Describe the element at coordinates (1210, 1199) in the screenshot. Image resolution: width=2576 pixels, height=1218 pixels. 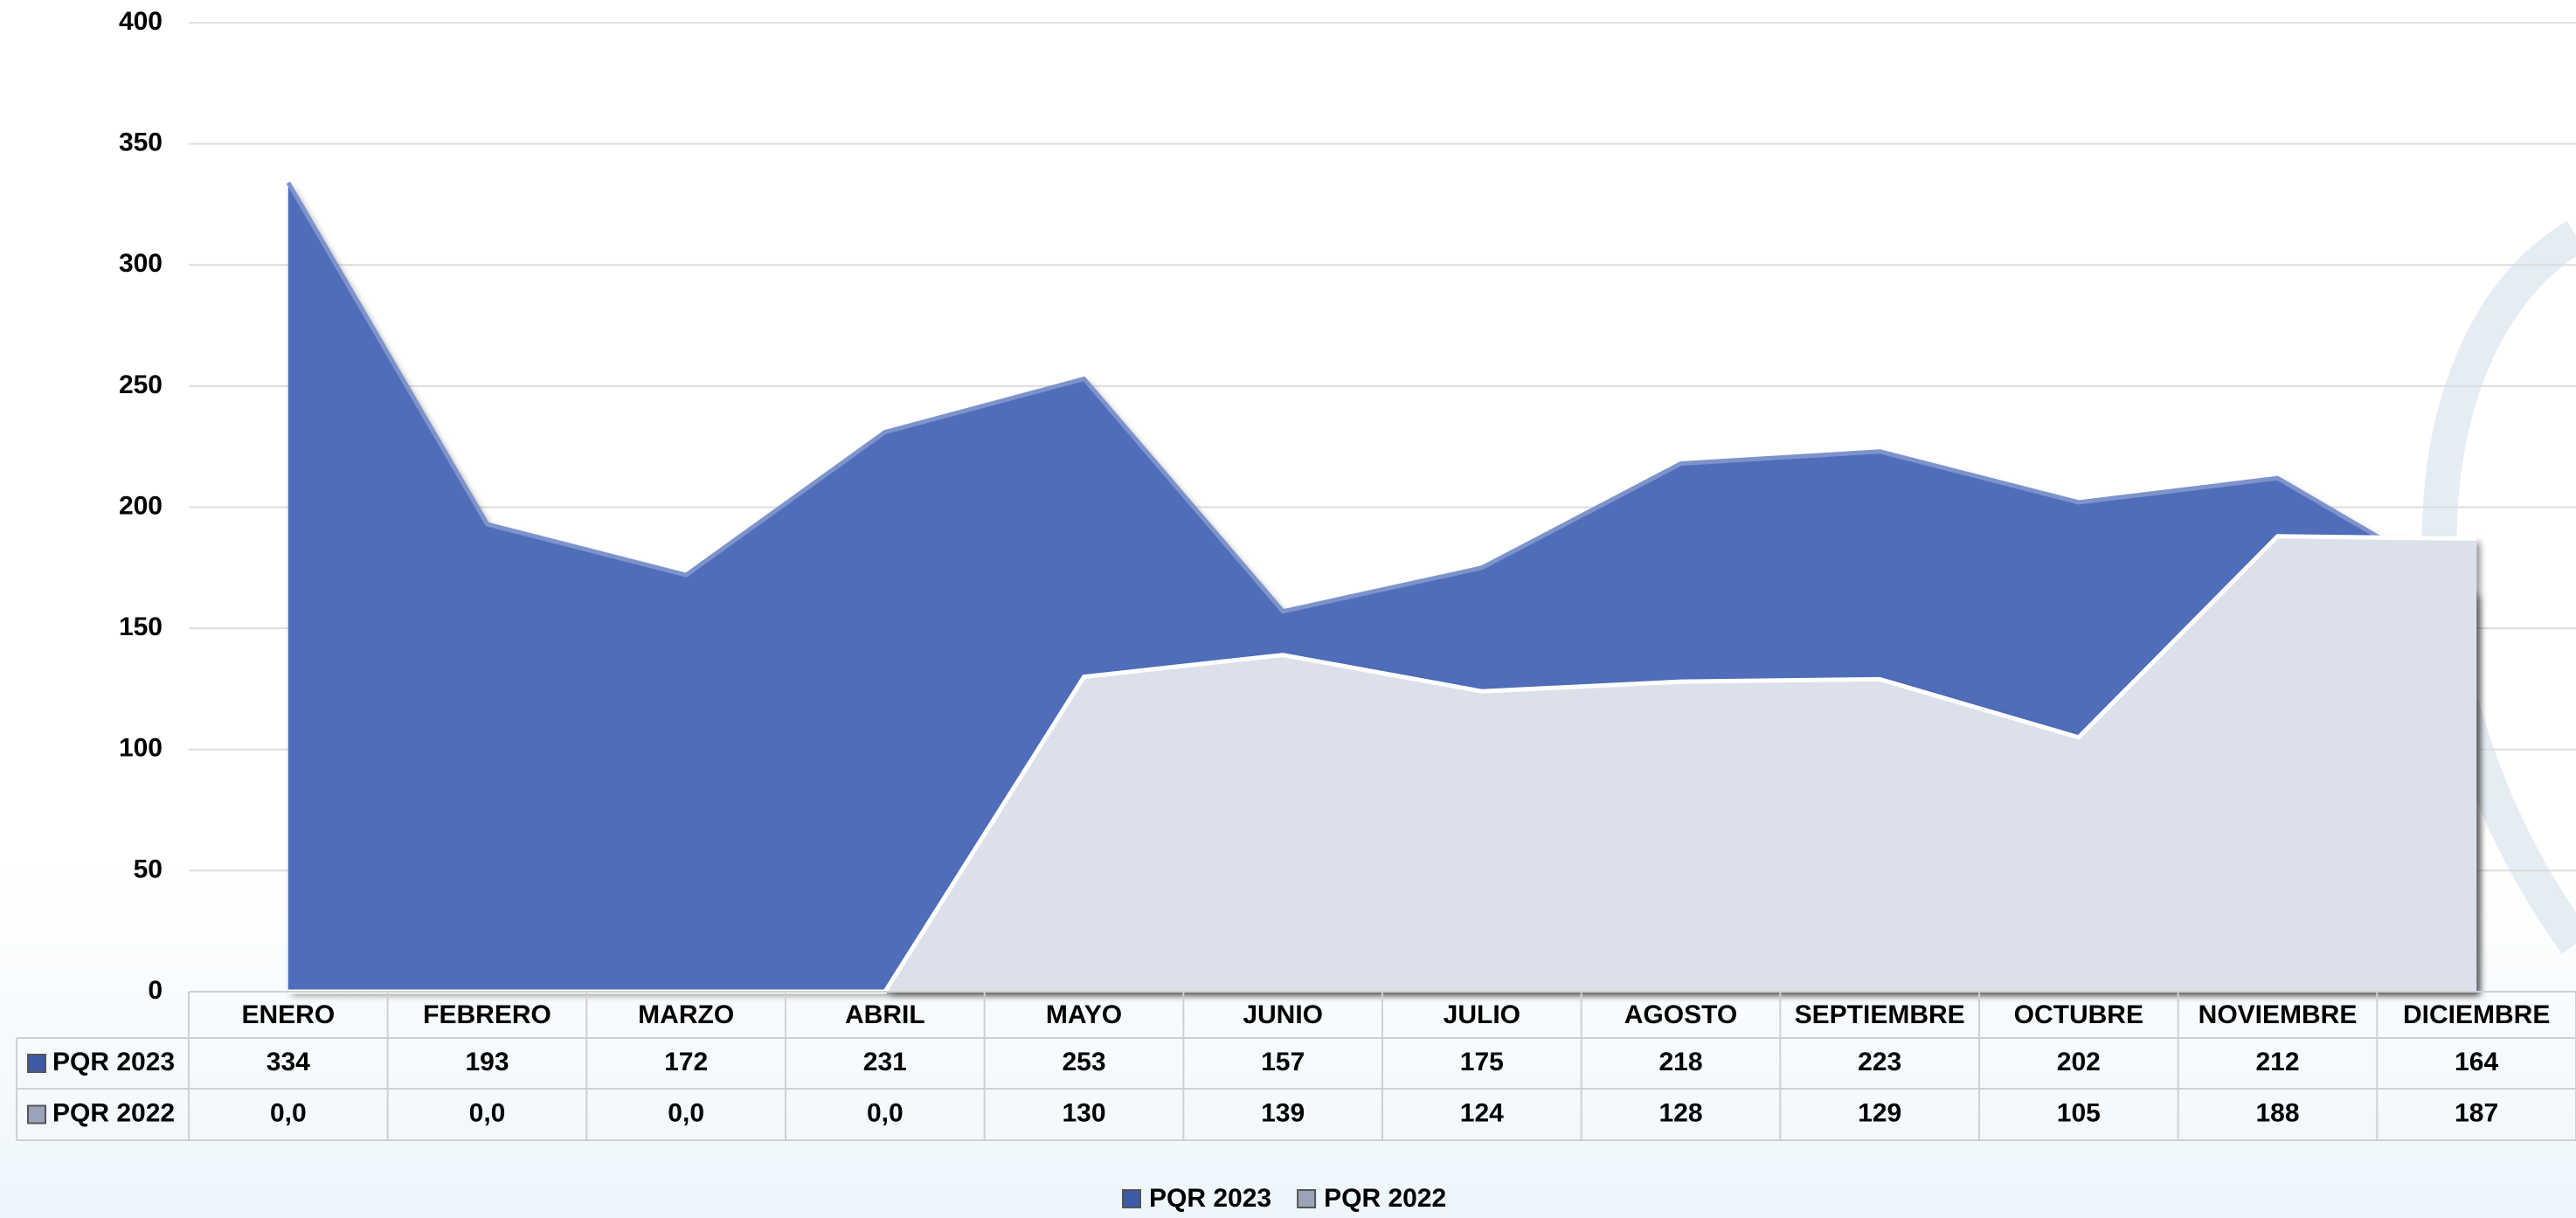
I see `legend-label: PQR 2023` at that location.